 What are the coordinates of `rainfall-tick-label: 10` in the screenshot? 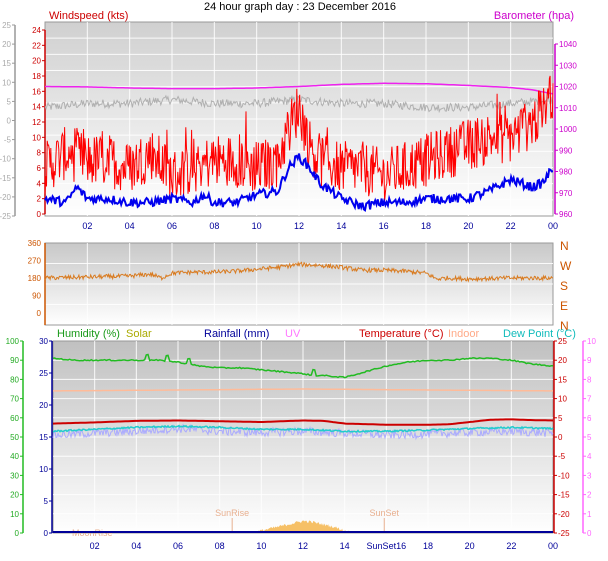 It's located at (43, 469).